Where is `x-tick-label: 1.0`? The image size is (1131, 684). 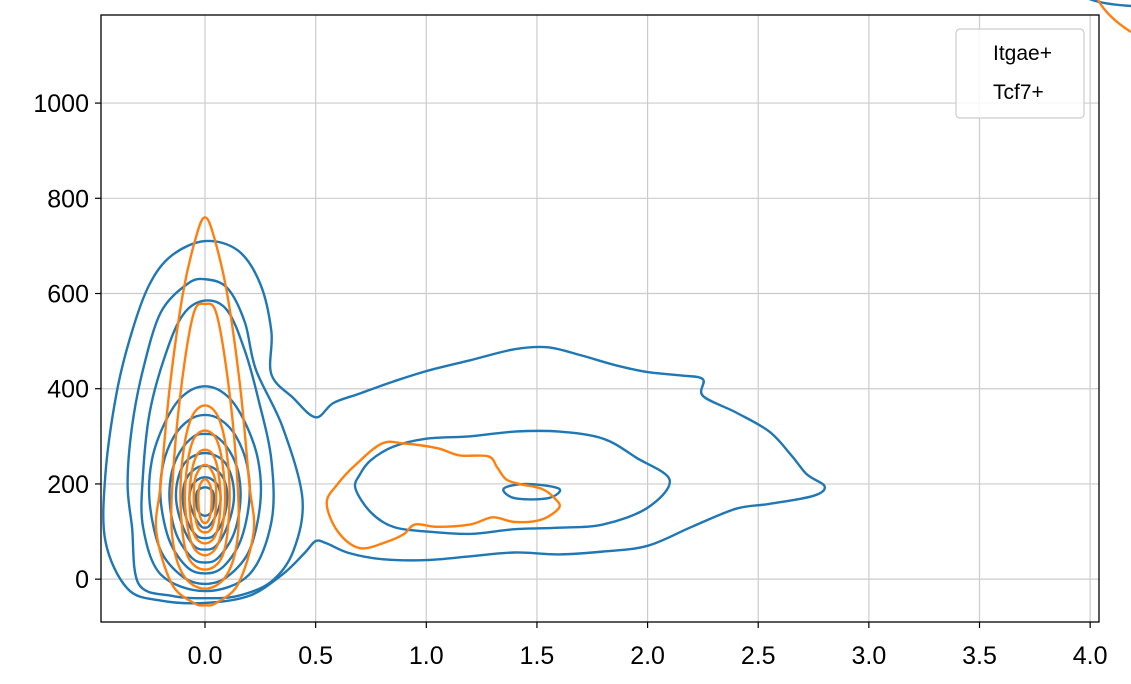
x-tick-label: 1.0 is located at coordinates (426, 656).